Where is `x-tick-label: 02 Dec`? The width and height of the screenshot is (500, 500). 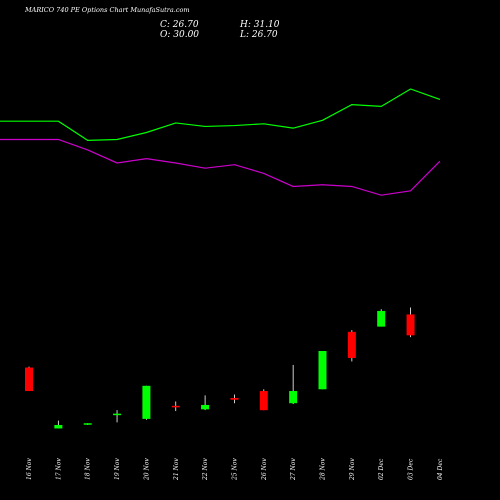 x-tick-label: 02 Dec is located at coordinates (381, 469).